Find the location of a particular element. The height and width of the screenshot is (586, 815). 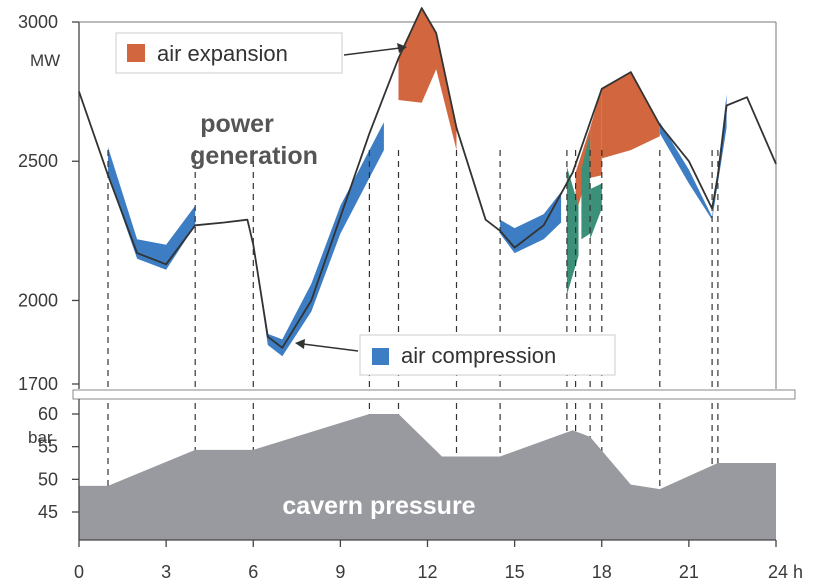

power-ytick-label: 2500 is located at coordinates (38, 161).